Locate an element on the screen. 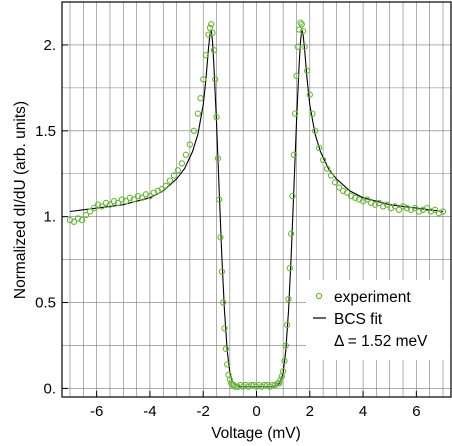 This screenshot has width=452, height=446. y-tick-label: 0.5 is located at coordinates (45, 303).